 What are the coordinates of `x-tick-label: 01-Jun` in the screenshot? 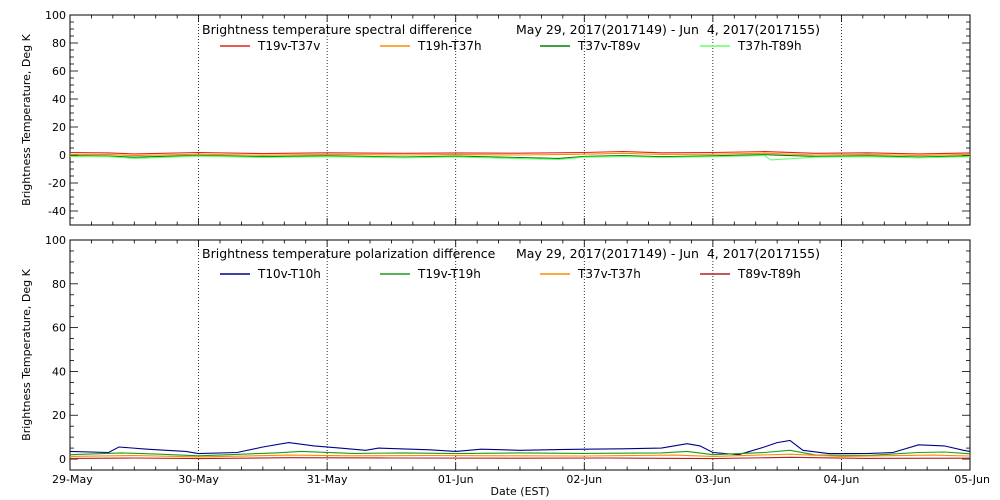 It's located at (456, 479).